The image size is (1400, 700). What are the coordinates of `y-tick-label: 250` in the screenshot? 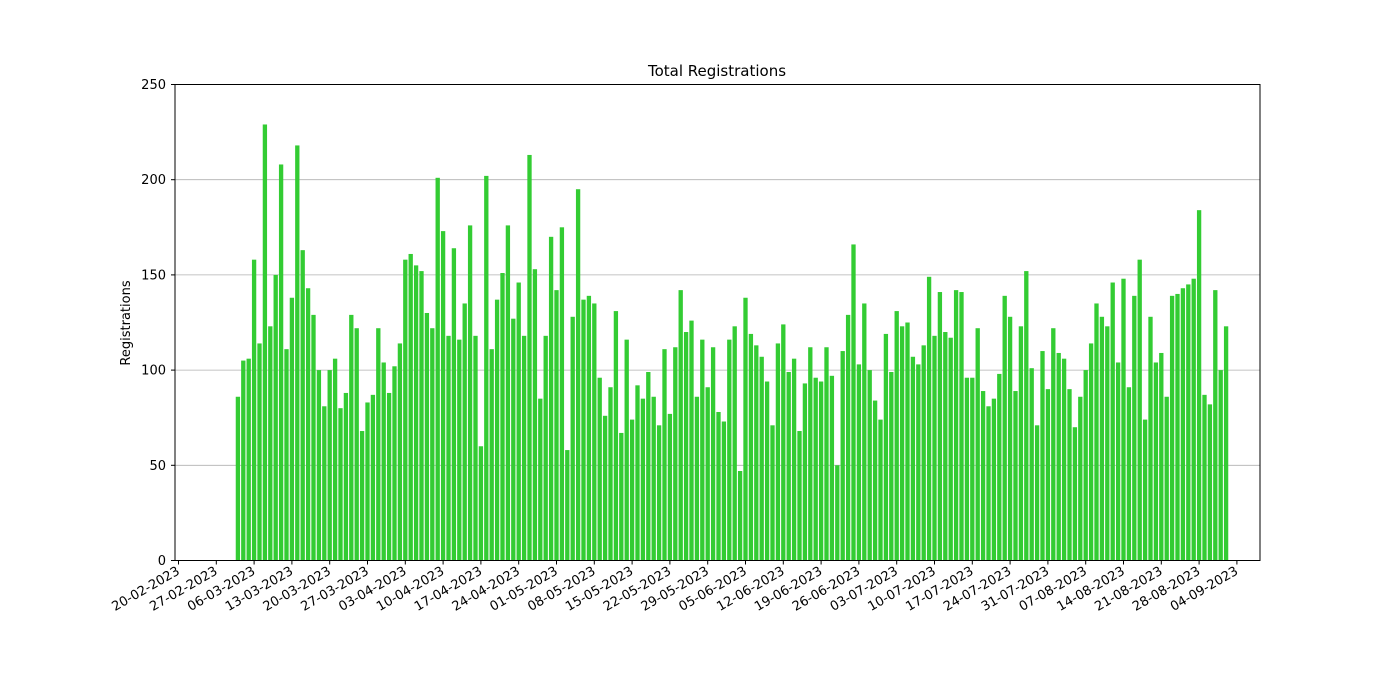 It's located at (153, 85).